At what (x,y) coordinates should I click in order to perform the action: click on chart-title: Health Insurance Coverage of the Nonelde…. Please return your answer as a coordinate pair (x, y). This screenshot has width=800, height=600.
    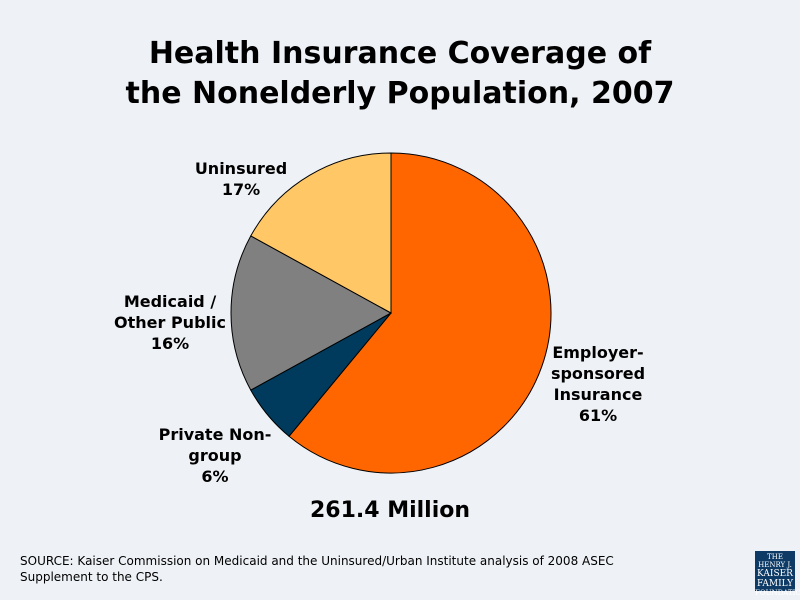
    Looking at the image, I should click on (400, 74).